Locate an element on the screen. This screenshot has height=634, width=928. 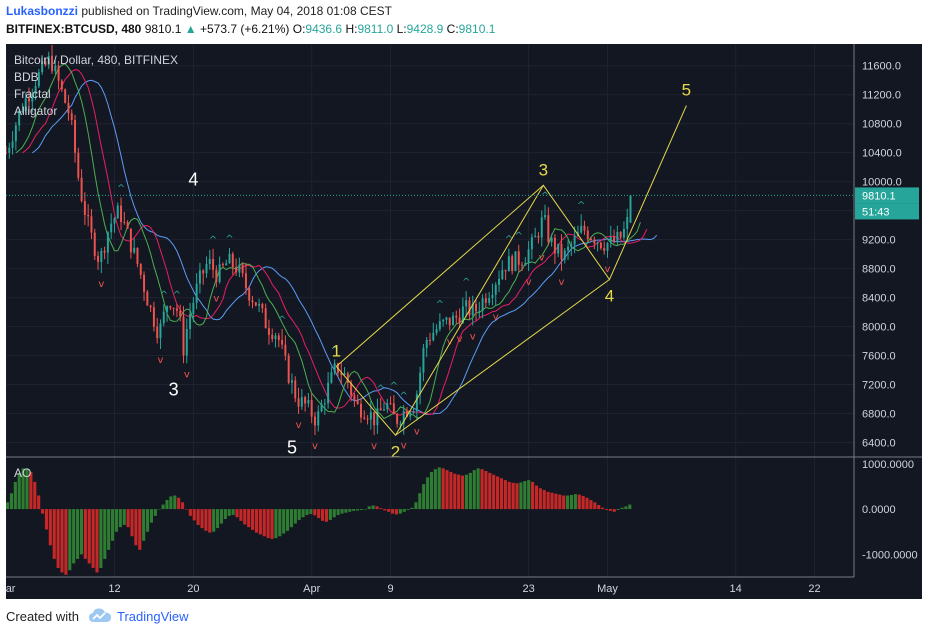
close-value: 9810.1 is located at coordinates (477, 29).